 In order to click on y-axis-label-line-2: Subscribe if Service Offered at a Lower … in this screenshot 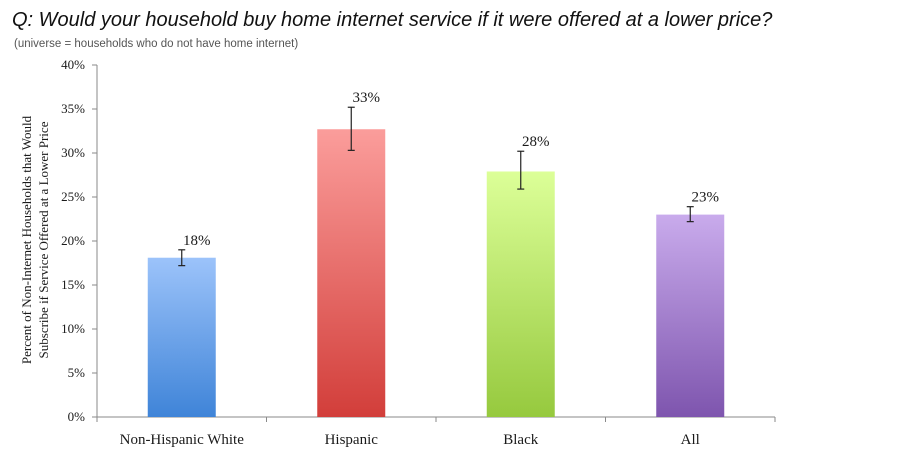, I will do `click(43, 239)`.